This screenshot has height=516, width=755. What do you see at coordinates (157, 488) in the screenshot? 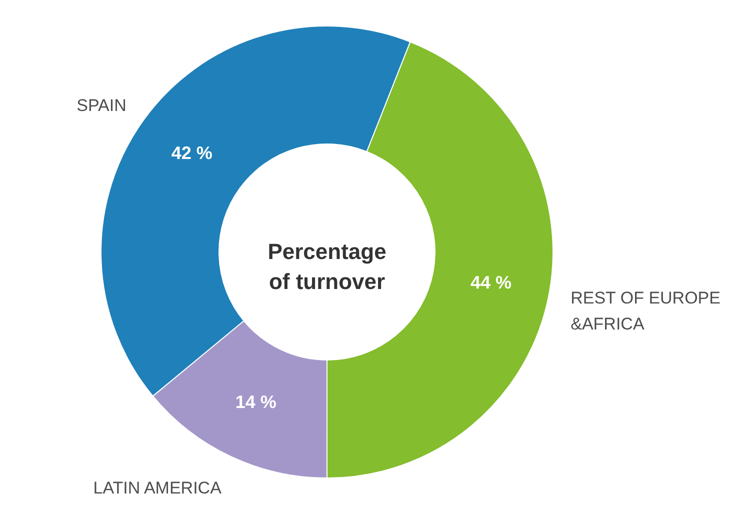
I see `slice-label: LATIN AMERICA` at bounding box center [157, 488].